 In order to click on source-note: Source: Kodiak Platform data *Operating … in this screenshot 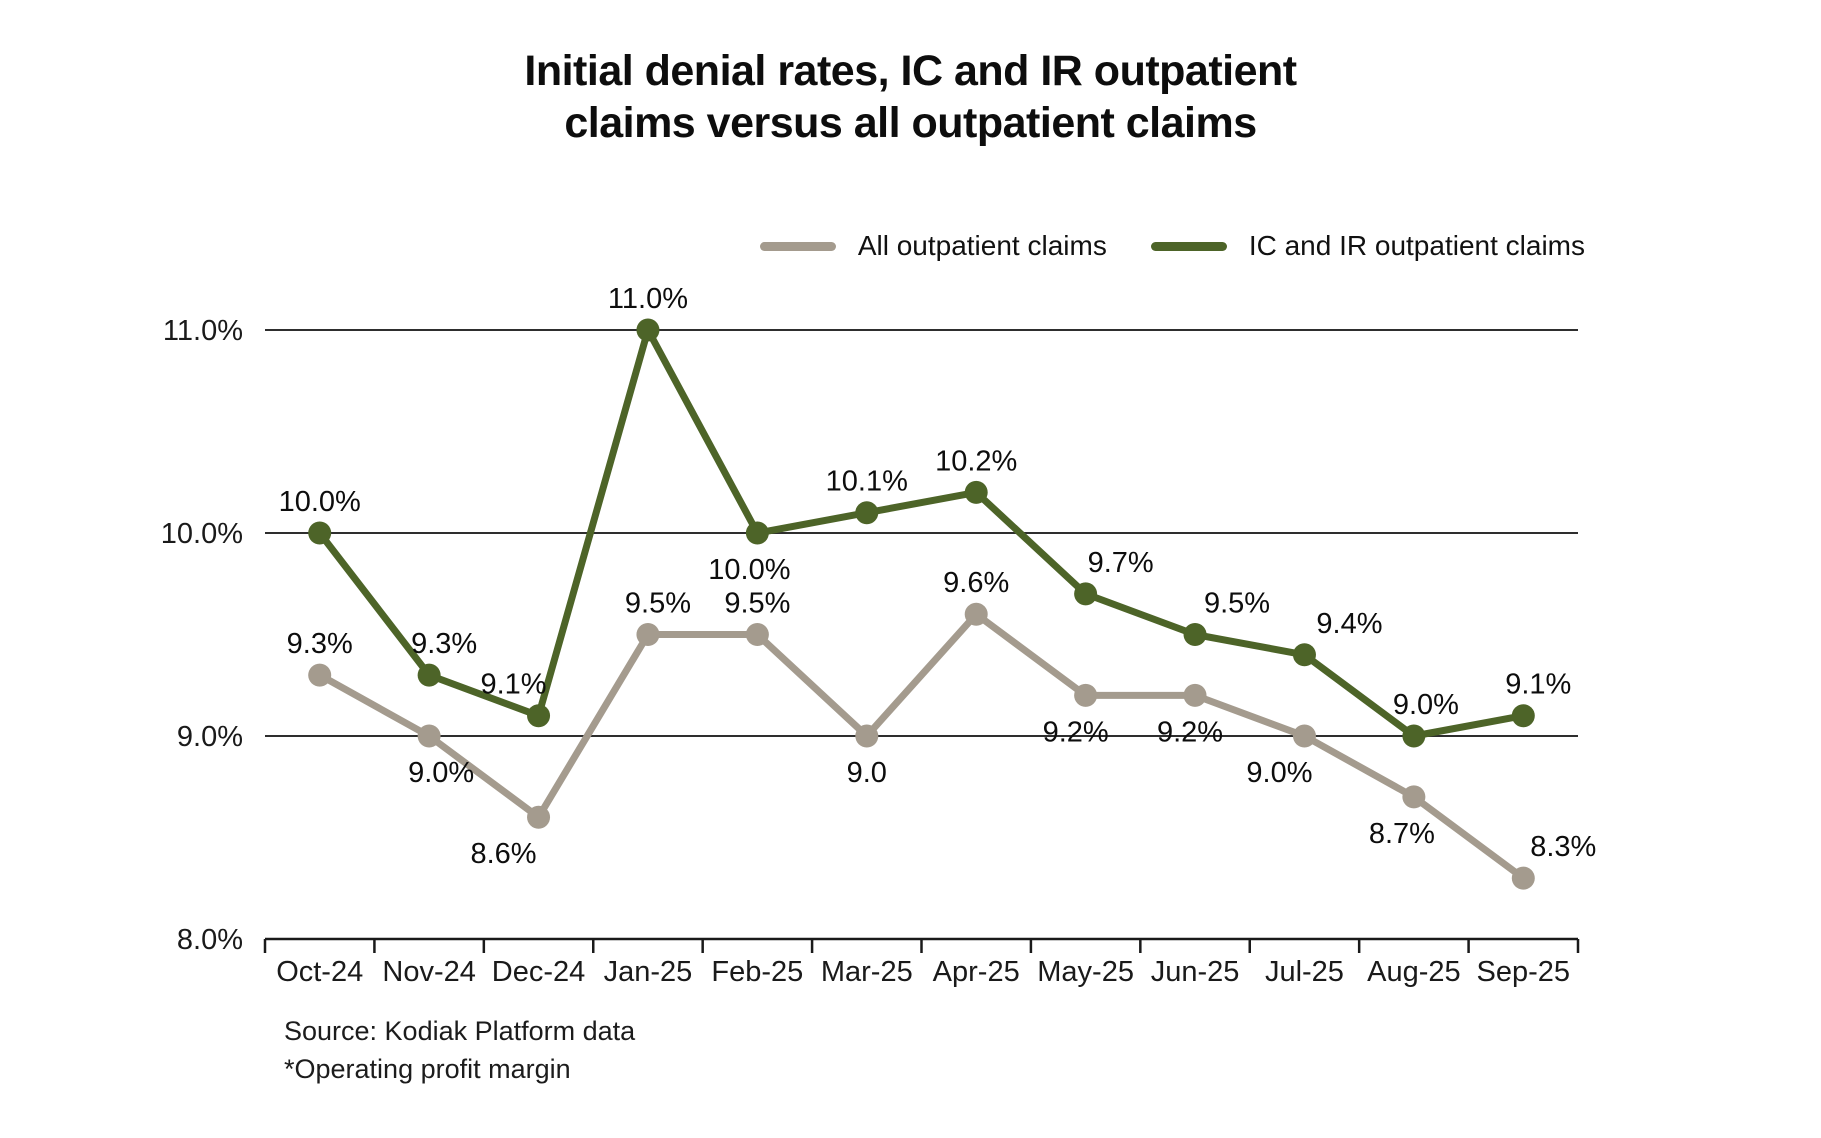, I will do `click(459, 1050)`.